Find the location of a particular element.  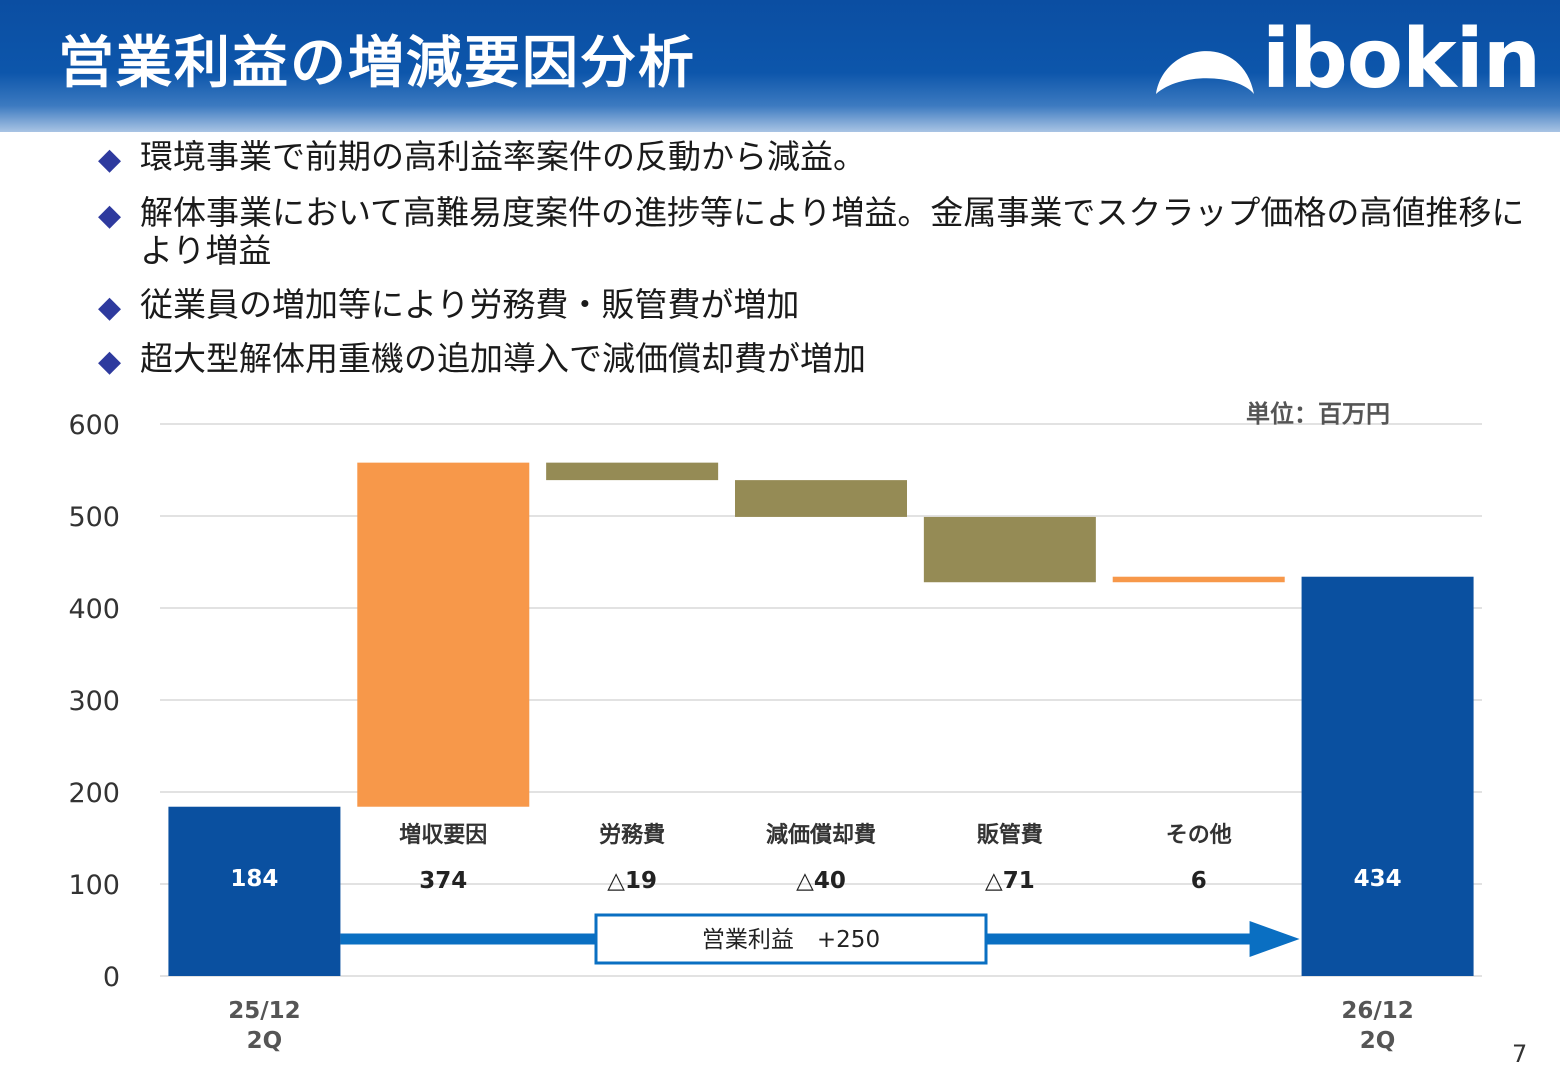

y-tick-label: 0 is located at coordinates (111, 977).